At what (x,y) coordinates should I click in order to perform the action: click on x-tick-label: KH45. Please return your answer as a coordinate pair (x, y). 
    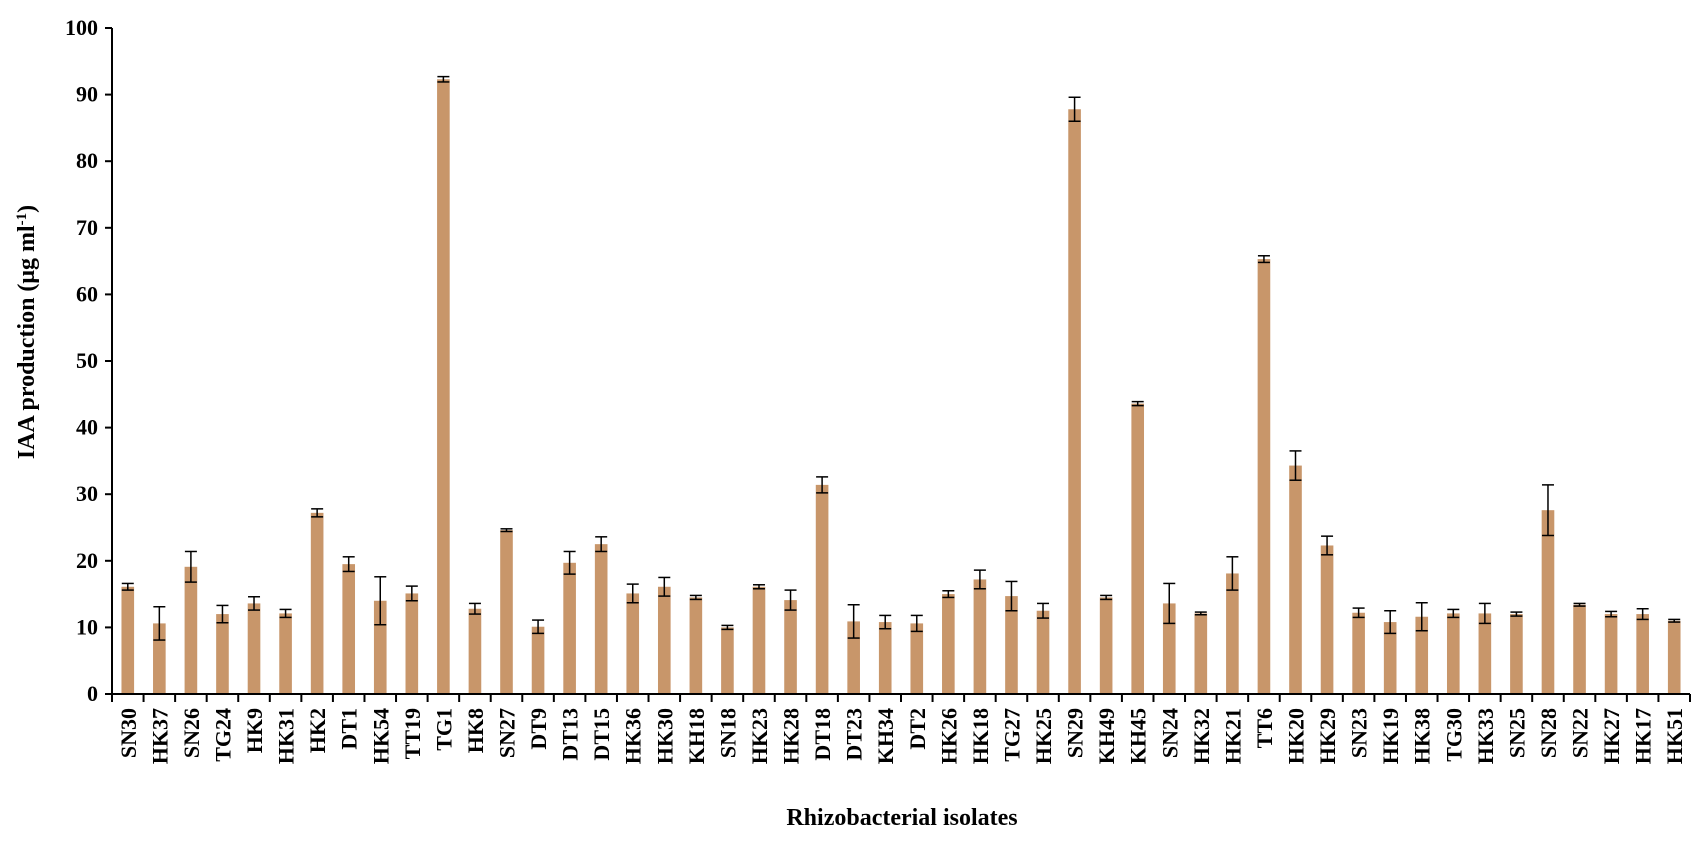
    Looking at the image, I should click on (1138, 736).